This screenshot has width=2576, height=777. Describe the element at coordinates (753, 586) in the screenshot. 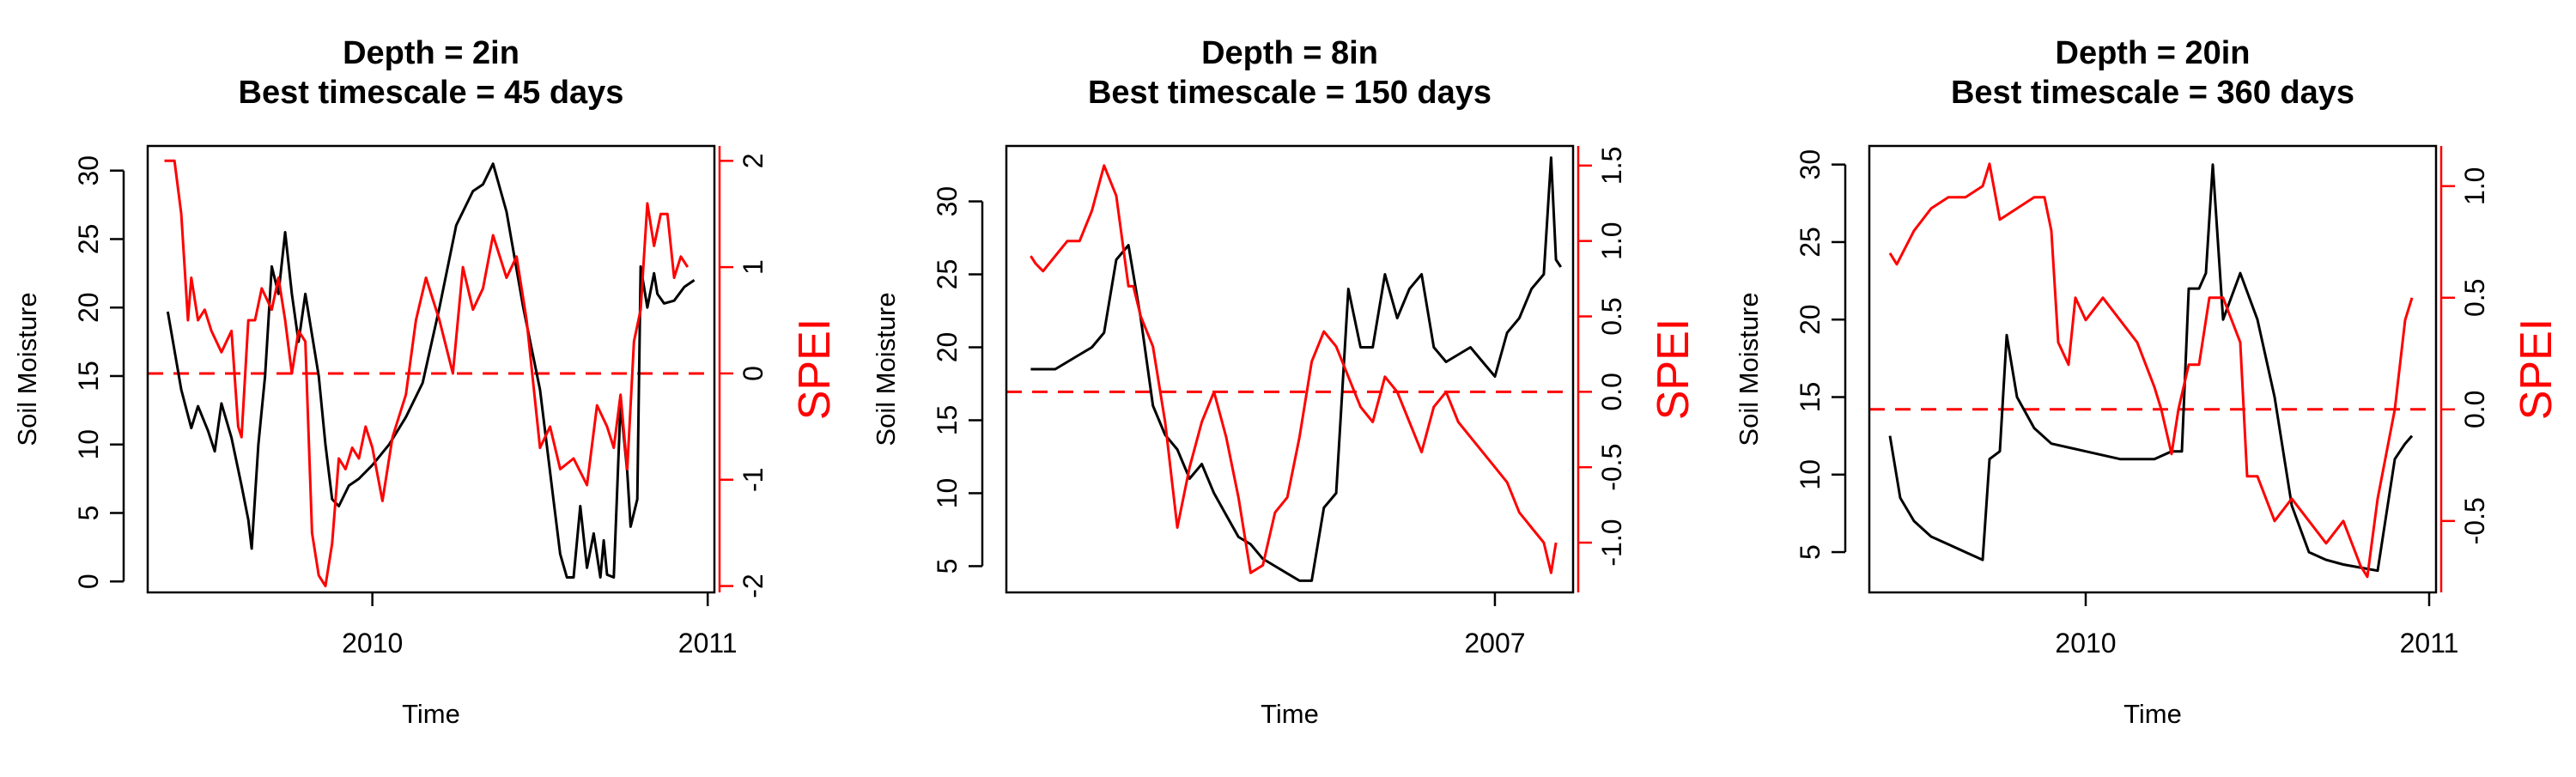

I see `right-axis-tick-label: -2` at that location.